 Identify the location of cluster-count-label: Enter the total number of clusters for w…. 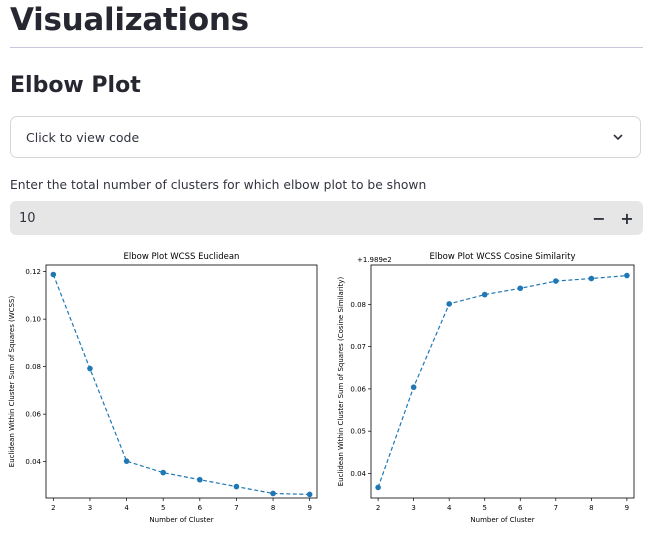
(218, 185).